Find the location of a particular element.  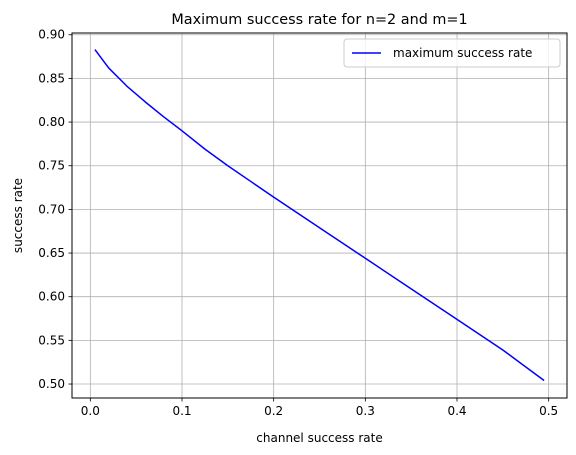

y-tick-label: 0.55 is located at coordinates (51, 340).